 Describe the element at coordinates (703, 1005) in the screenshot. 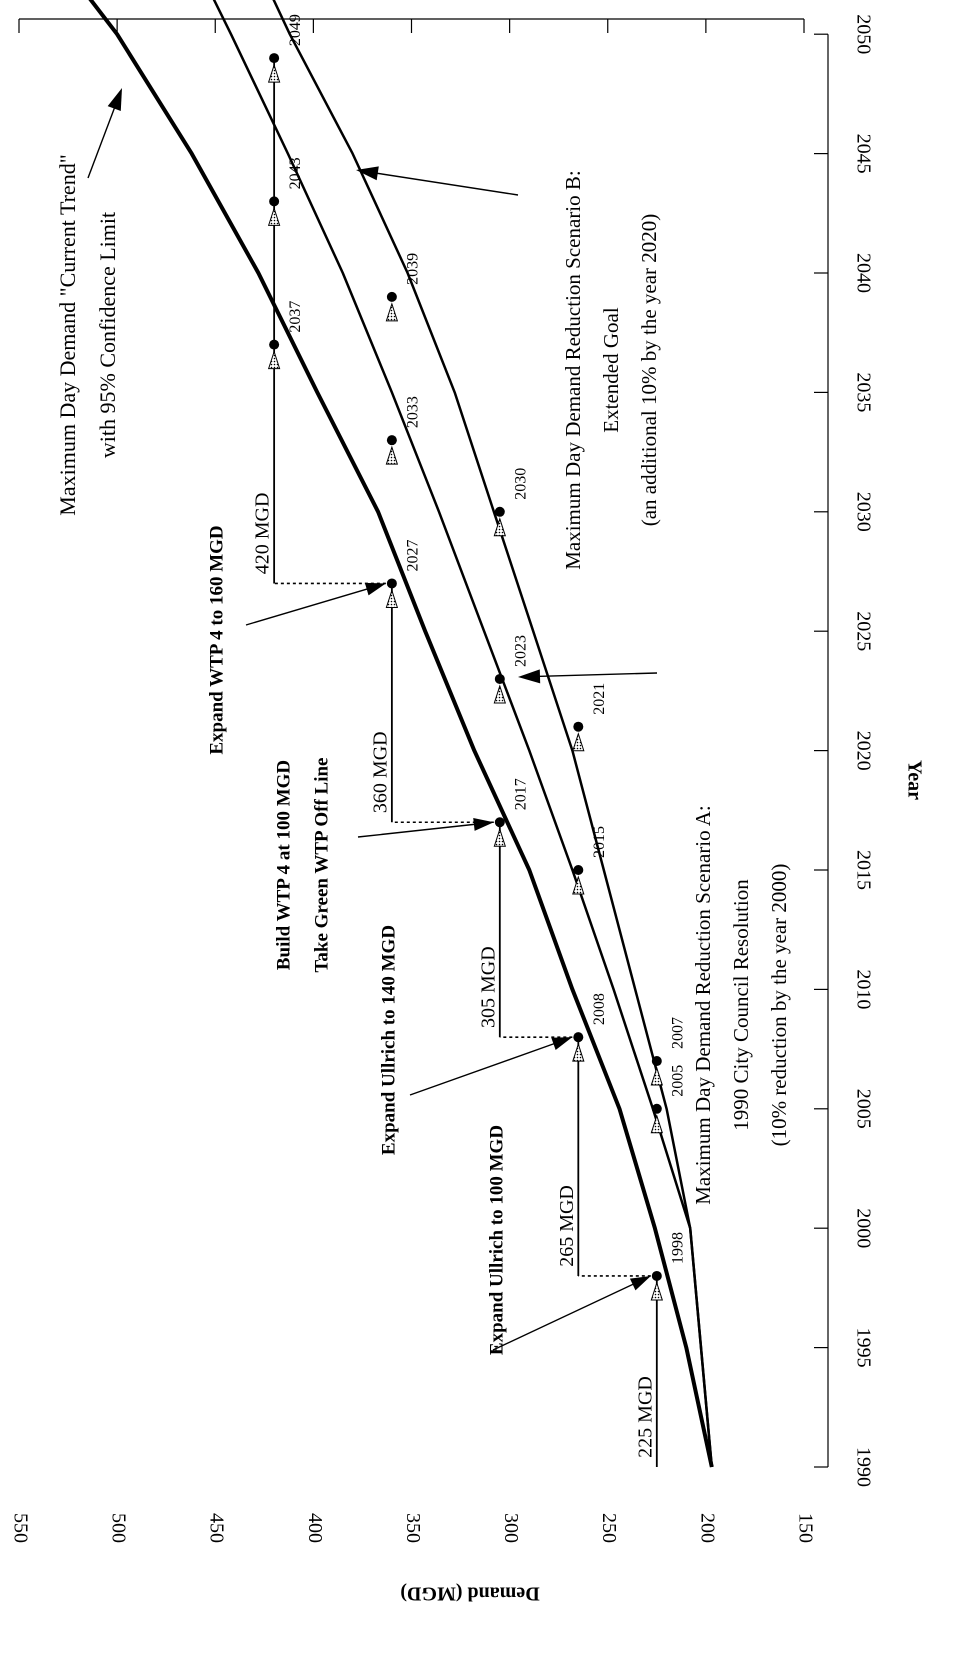

I see `series-scenario-a-label: Maximum Day Demand Reduction Scenario A:` at that location.